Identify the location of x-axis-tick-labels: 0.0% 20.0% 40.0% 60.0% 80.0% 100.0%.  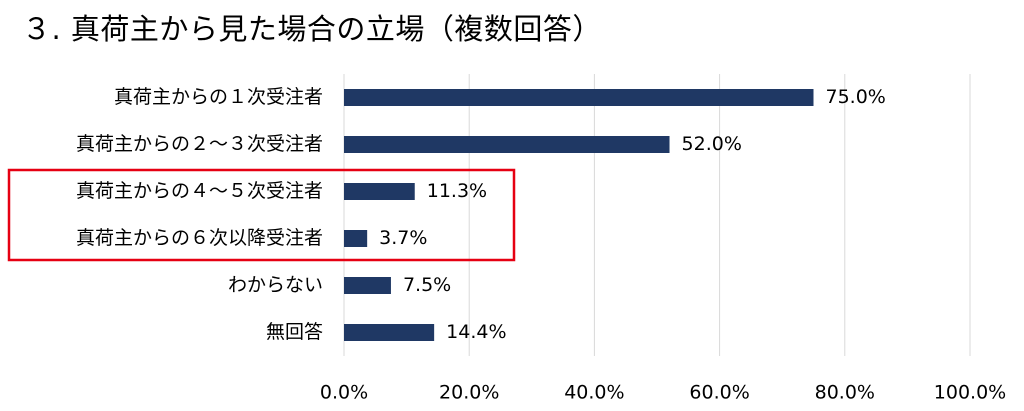
(663, 393).